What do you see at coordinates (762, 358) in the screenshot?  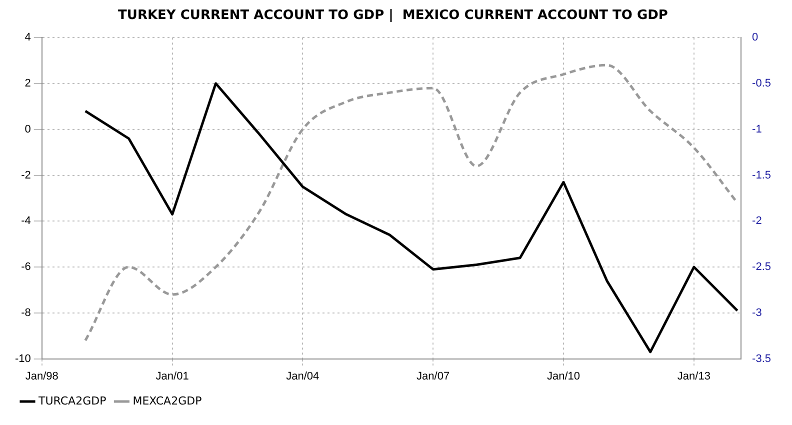 I see `y2-tick-label: -3.5` at bounding box center [762, 358].